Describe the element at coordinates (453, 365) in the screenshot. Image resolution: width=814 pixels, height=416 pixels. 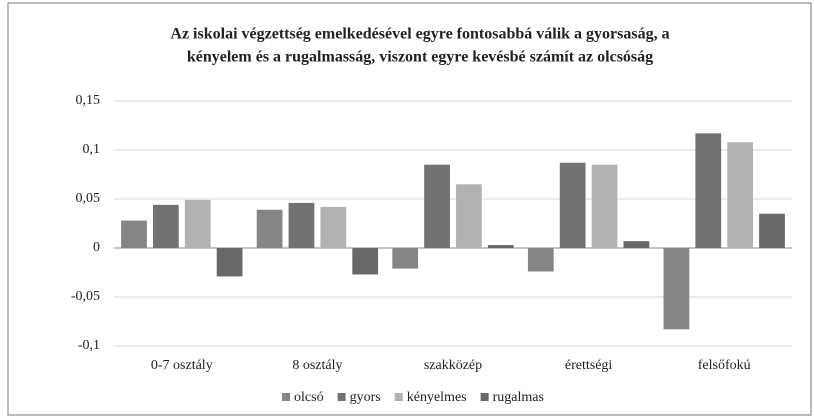
I see `x-tick-label: szakközép` at that location.